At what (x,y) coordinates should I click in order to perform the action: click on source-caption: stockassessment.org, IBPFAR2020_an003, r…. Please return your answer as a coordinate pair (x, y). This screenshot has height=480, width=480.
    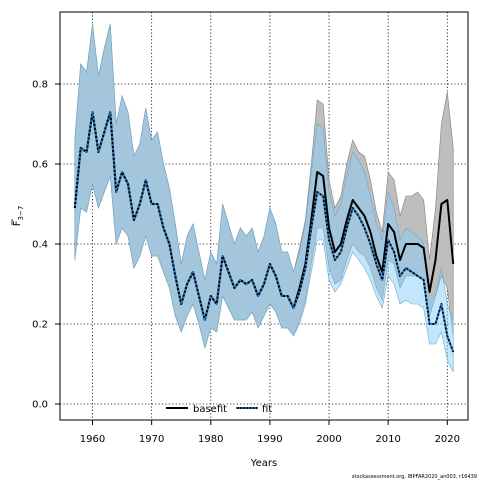
    Looking at the image, I should click on (414, 477).